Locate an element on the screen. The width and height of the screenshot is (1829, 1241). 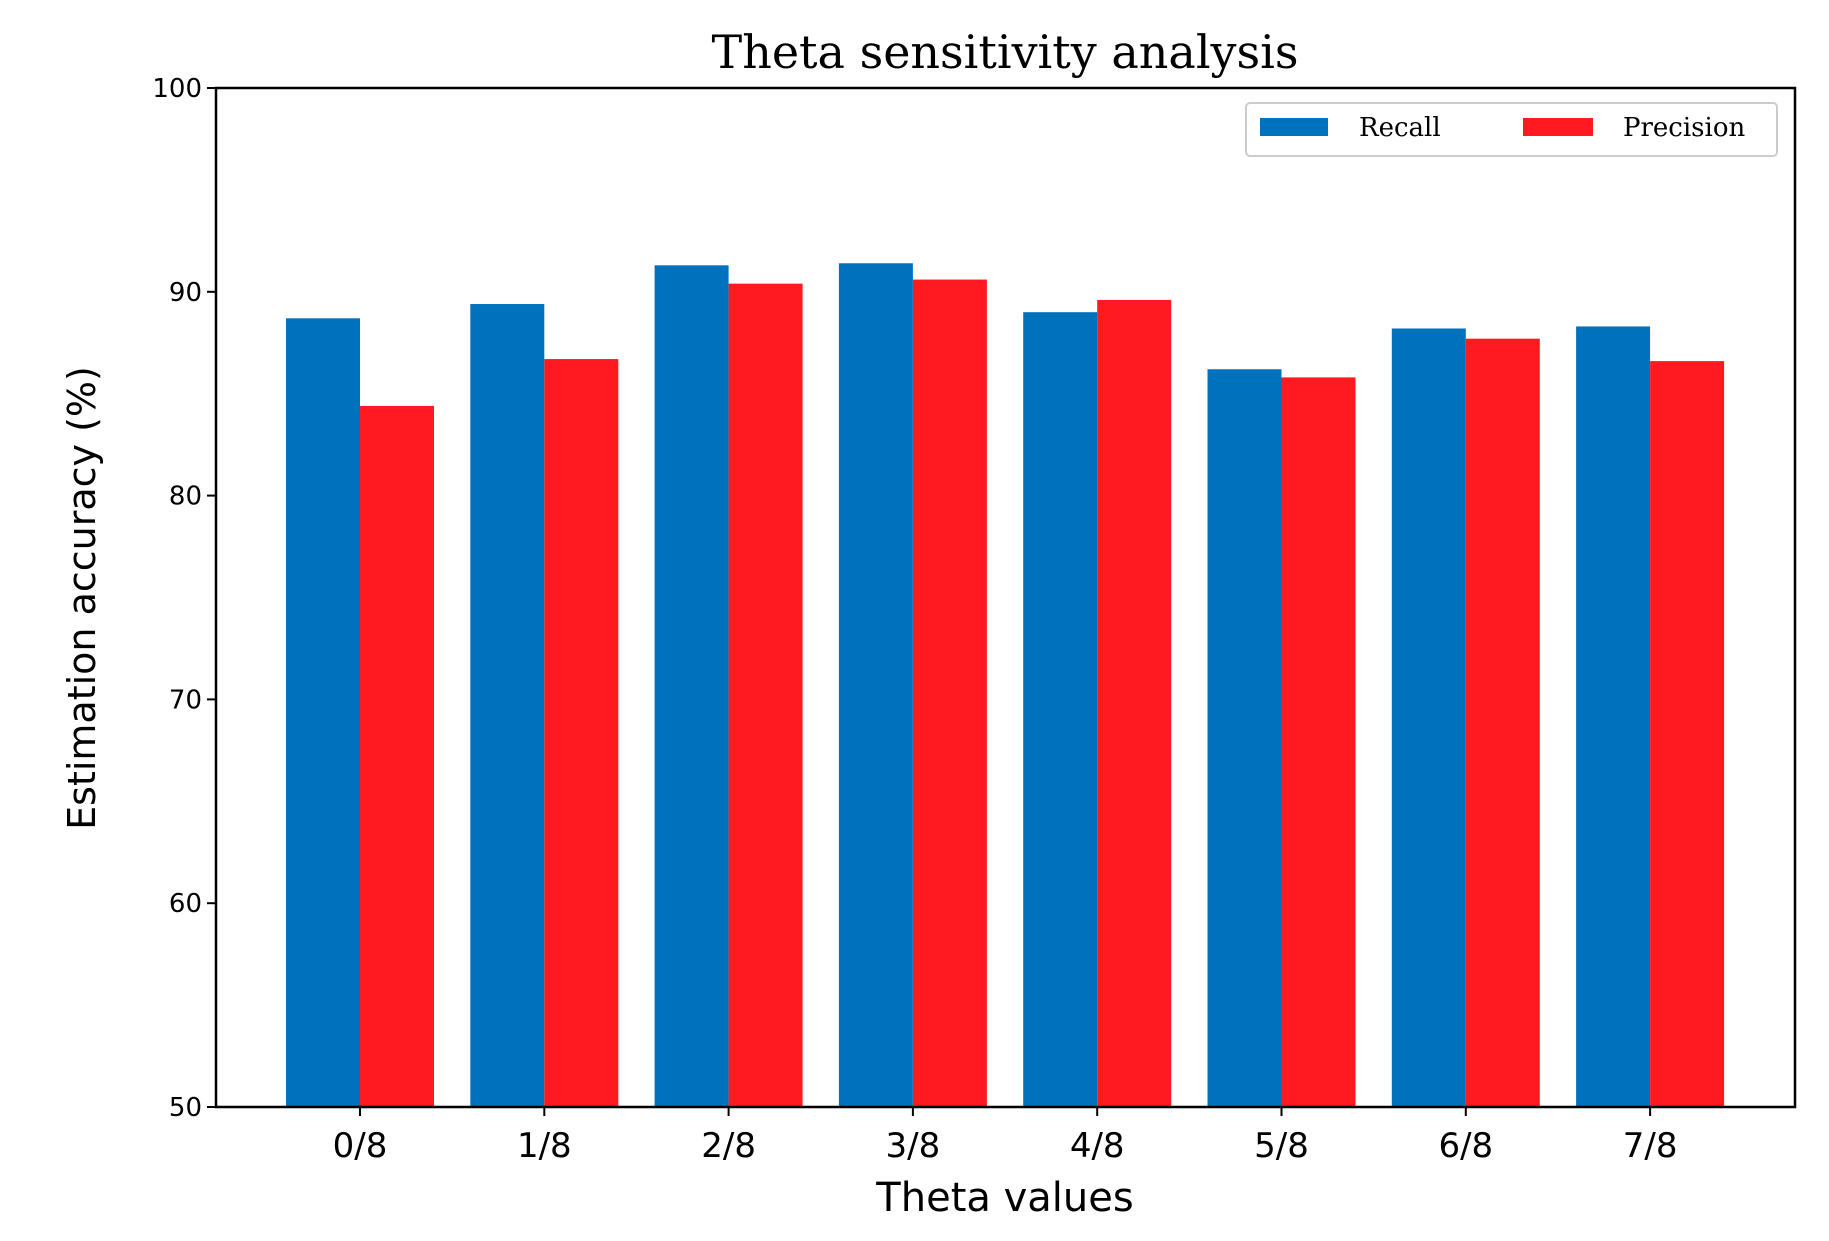
y-tick-label: 100 is located at coordinates (177, 89).